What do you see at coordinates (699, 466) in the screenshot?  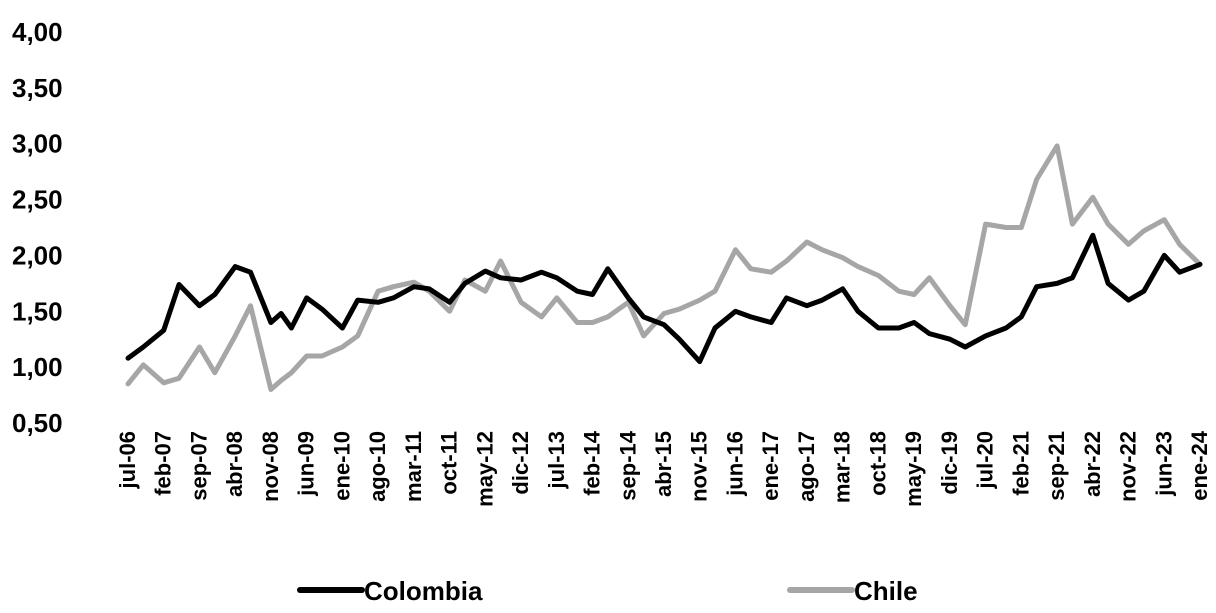 I see `x-tick-label: nov-15` at bounding box center [699, 466].